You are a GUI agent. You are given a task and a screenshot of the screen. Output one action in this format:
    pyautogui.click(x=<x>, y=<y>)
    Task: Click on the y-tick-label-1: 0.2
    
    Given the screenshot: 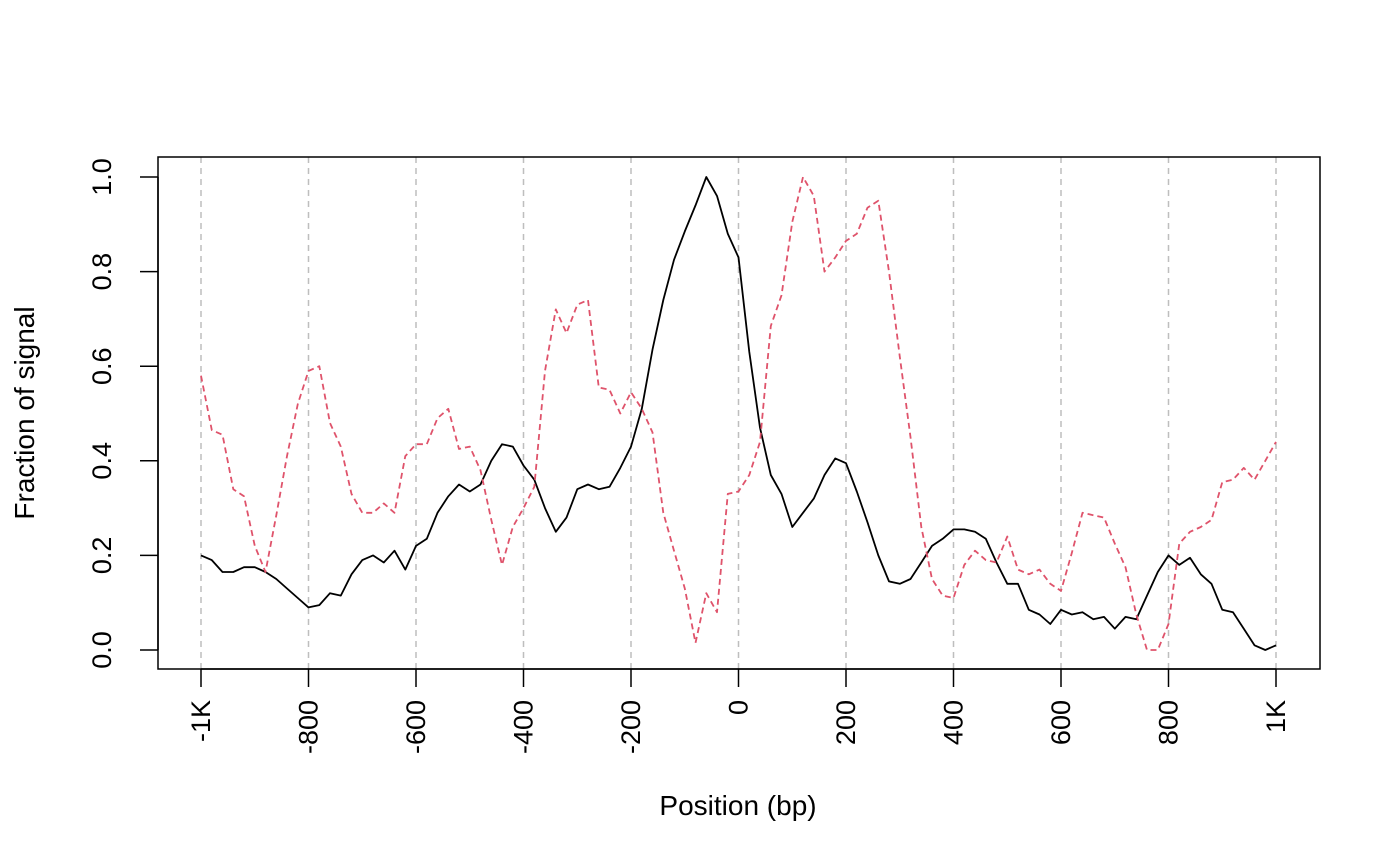 What is the action you would take?
    pyautogui.click(x=102, y=556)
    